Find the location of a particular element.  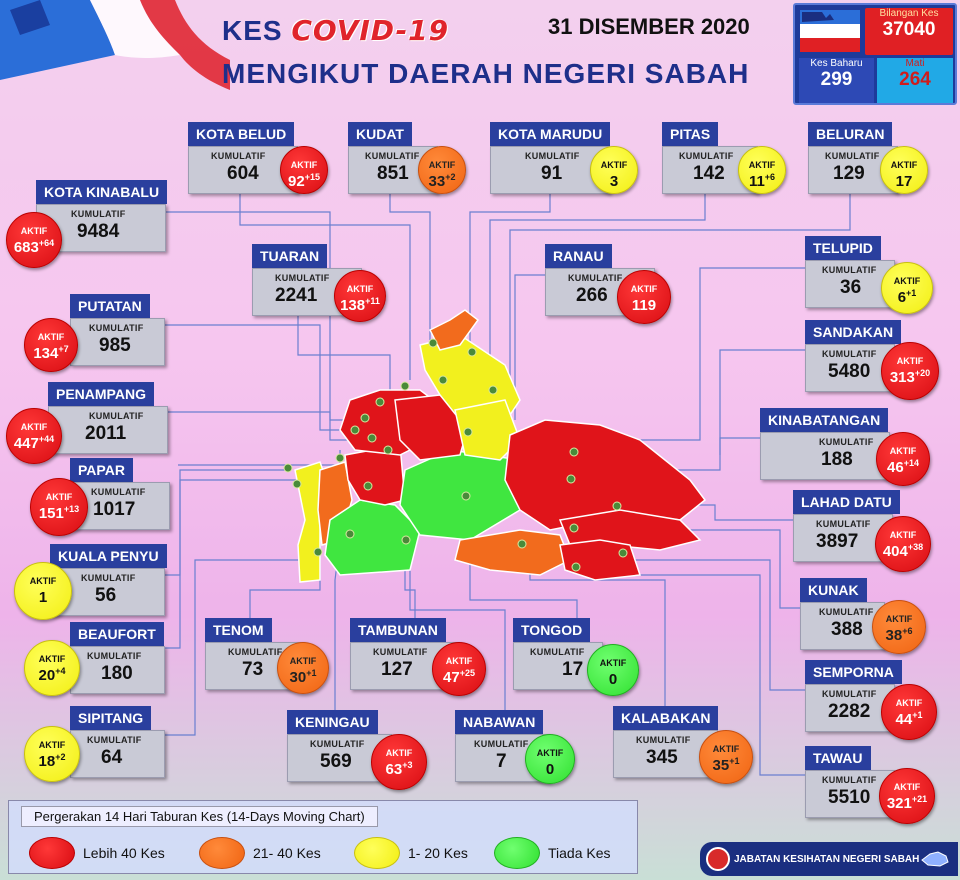

cumulative-value: 73 is located at coordinates (253, 669).